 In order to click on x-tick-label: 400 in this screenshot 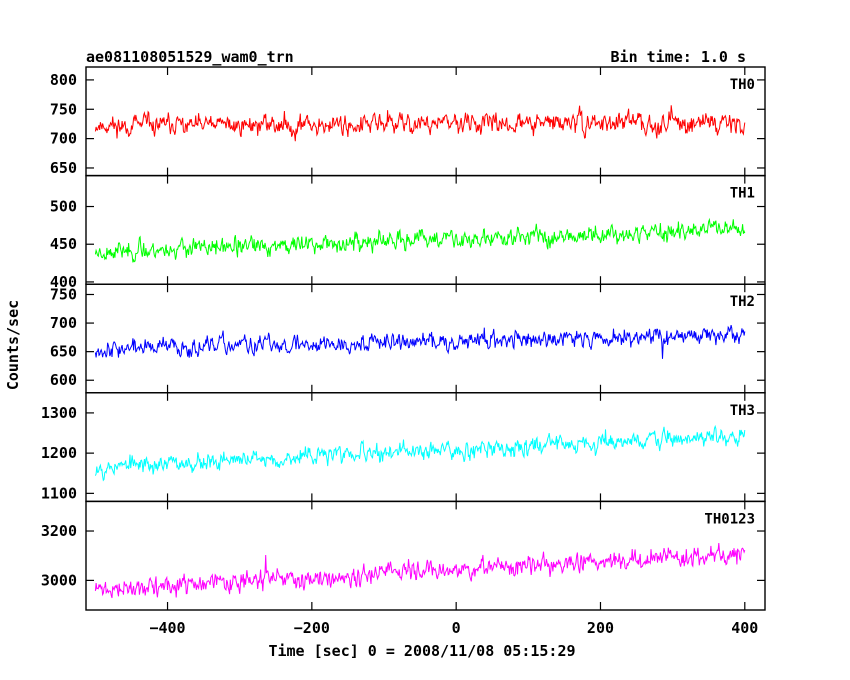, I will do `click(744, 628)`.